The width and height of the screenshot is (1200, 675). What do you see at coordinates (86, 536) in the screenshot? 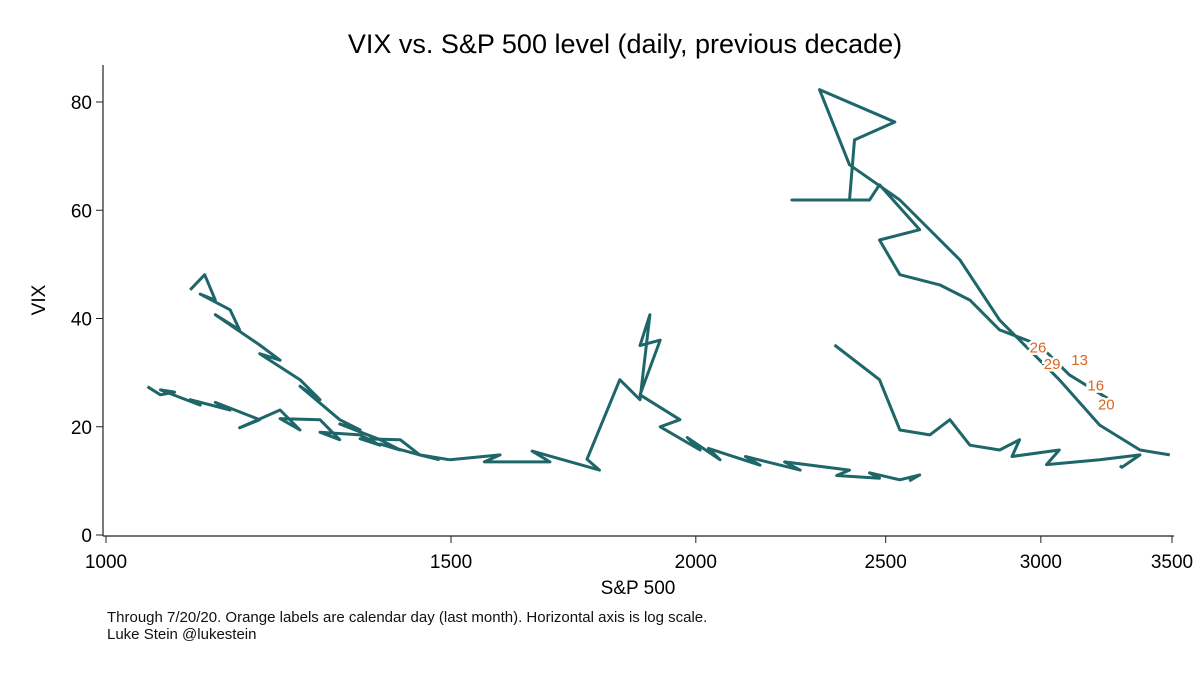
I see `y-tick-label: 0` at bounding box center [86, 536].